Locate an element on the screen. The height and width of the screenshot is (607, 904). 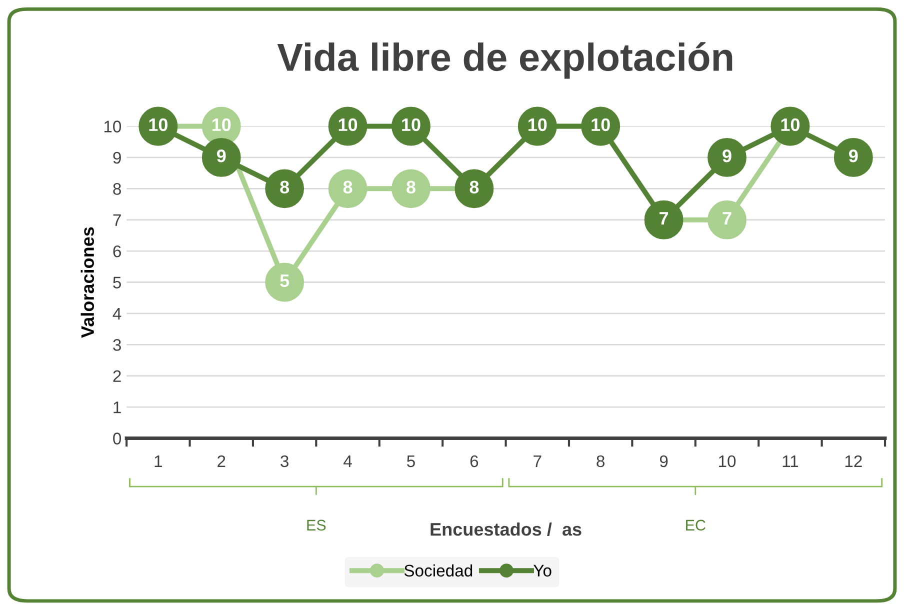
x-tick-label: 1 is located at coordinates (158, 461).